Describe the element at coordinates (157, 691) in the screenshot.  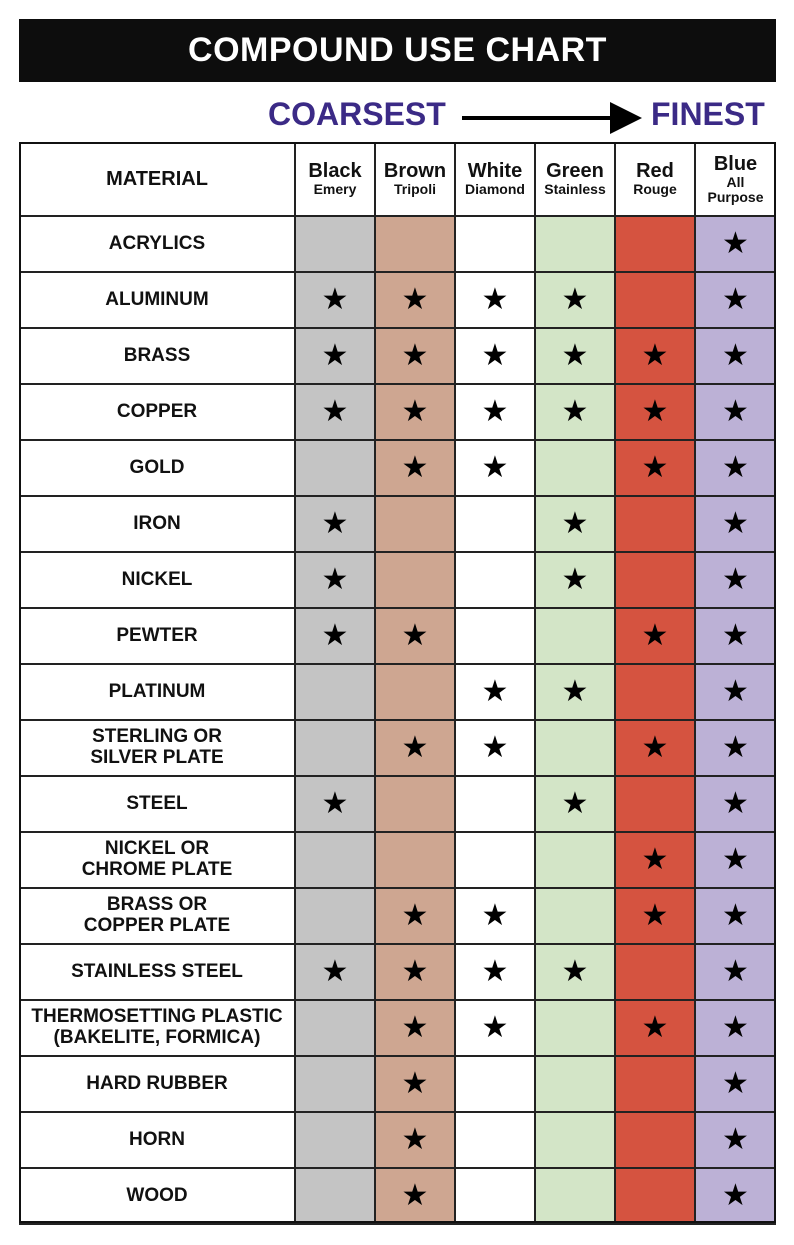
I see `material-label: PLATINUM` at that location.